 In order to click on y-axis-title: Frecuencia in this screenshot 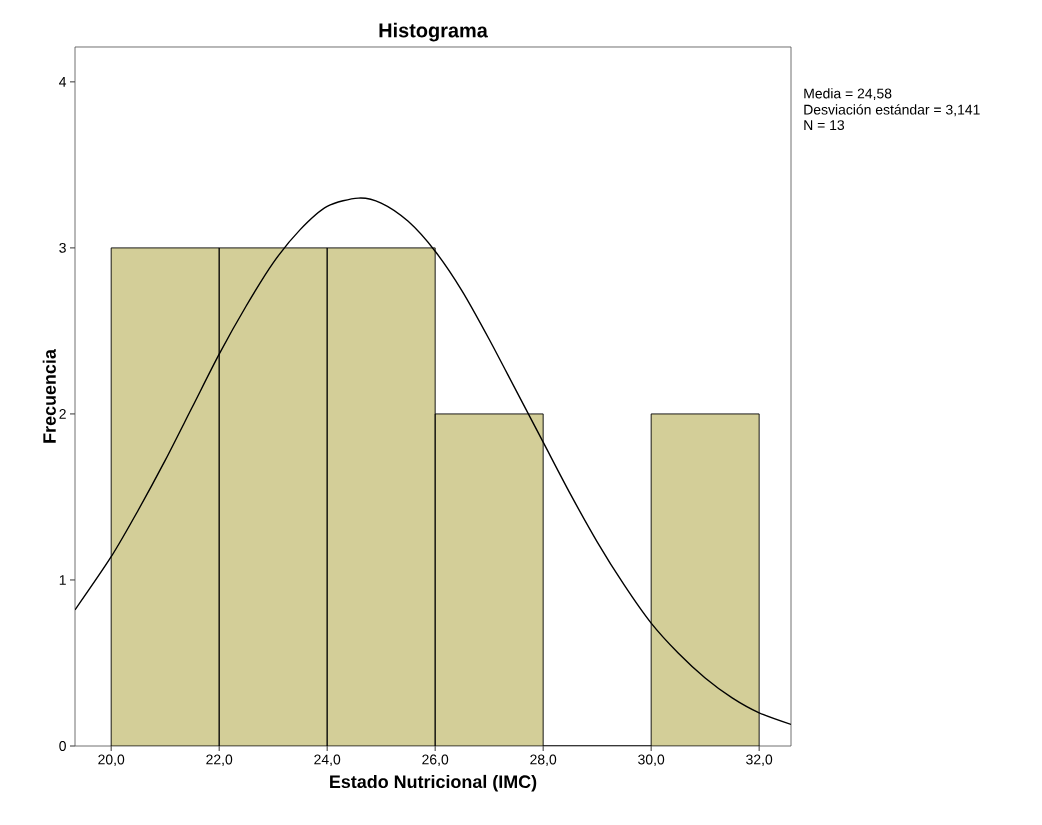, I will do `click(49, 396)`.